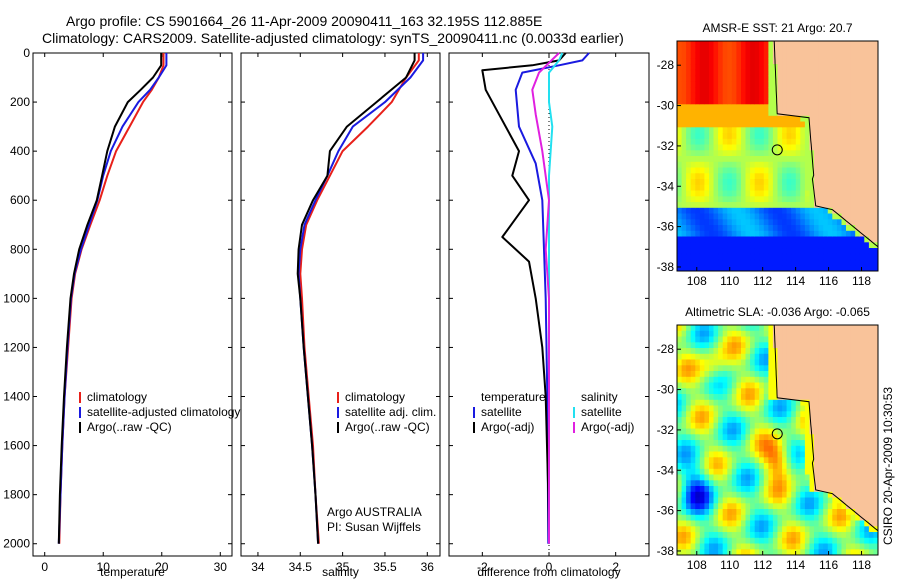 The width and height of the screenshot is (900, 580). What do you see at coordinates (132, 572) in the screenshot?
I see `x-axis-label: temperature` at bounding box center [132, 572].